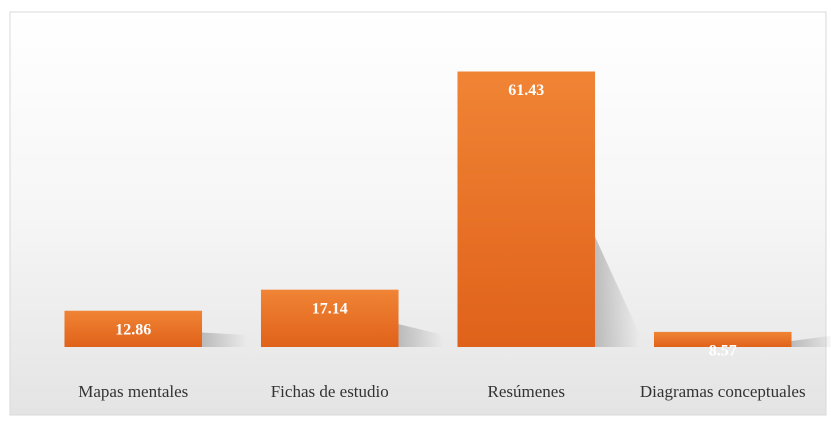  What do you see at coordinates (330, 308) in the screenshot?
I see `value-label: 17.14` at bounding box center [330, 308].